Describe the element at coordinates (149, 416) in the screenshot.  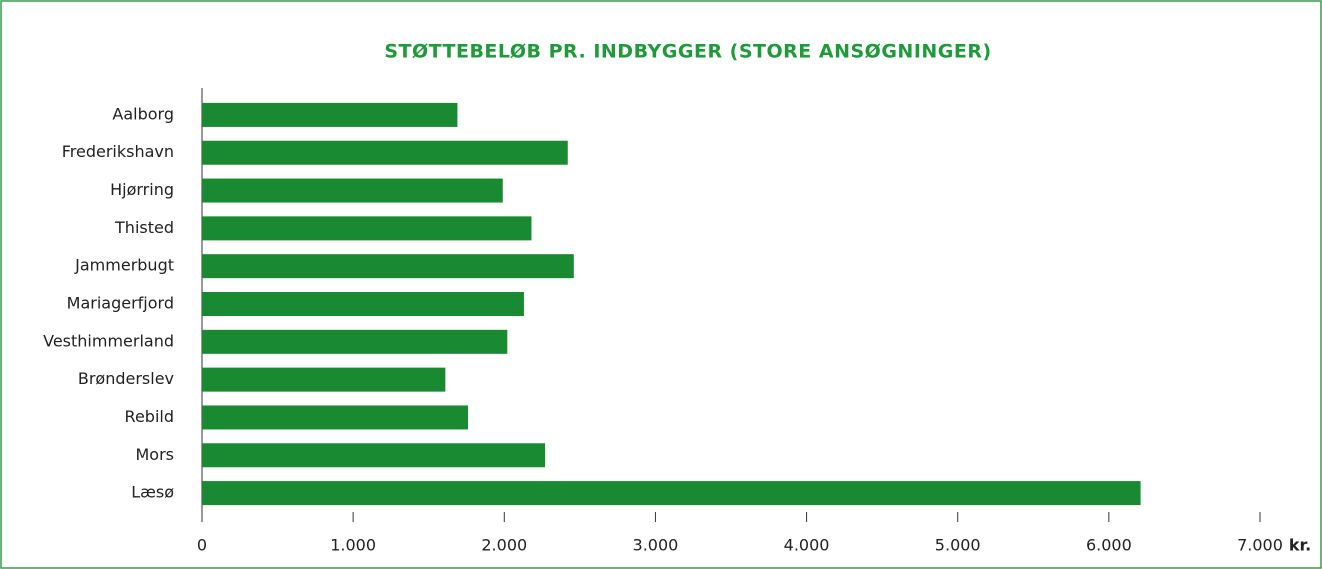
I see `y-tick-label: Rebild` at that location.